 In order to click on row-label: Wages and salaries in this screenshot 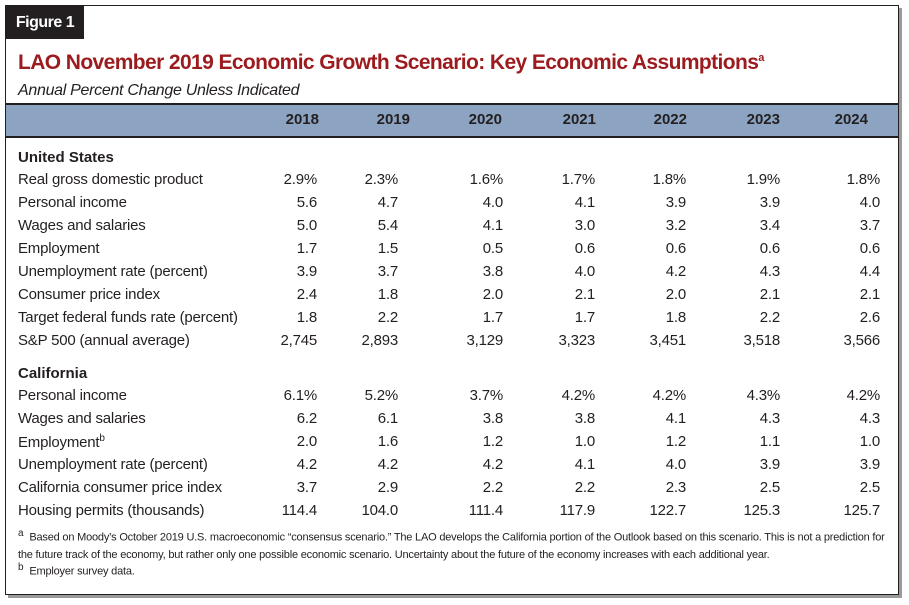, I will do `click(82, 225)`.